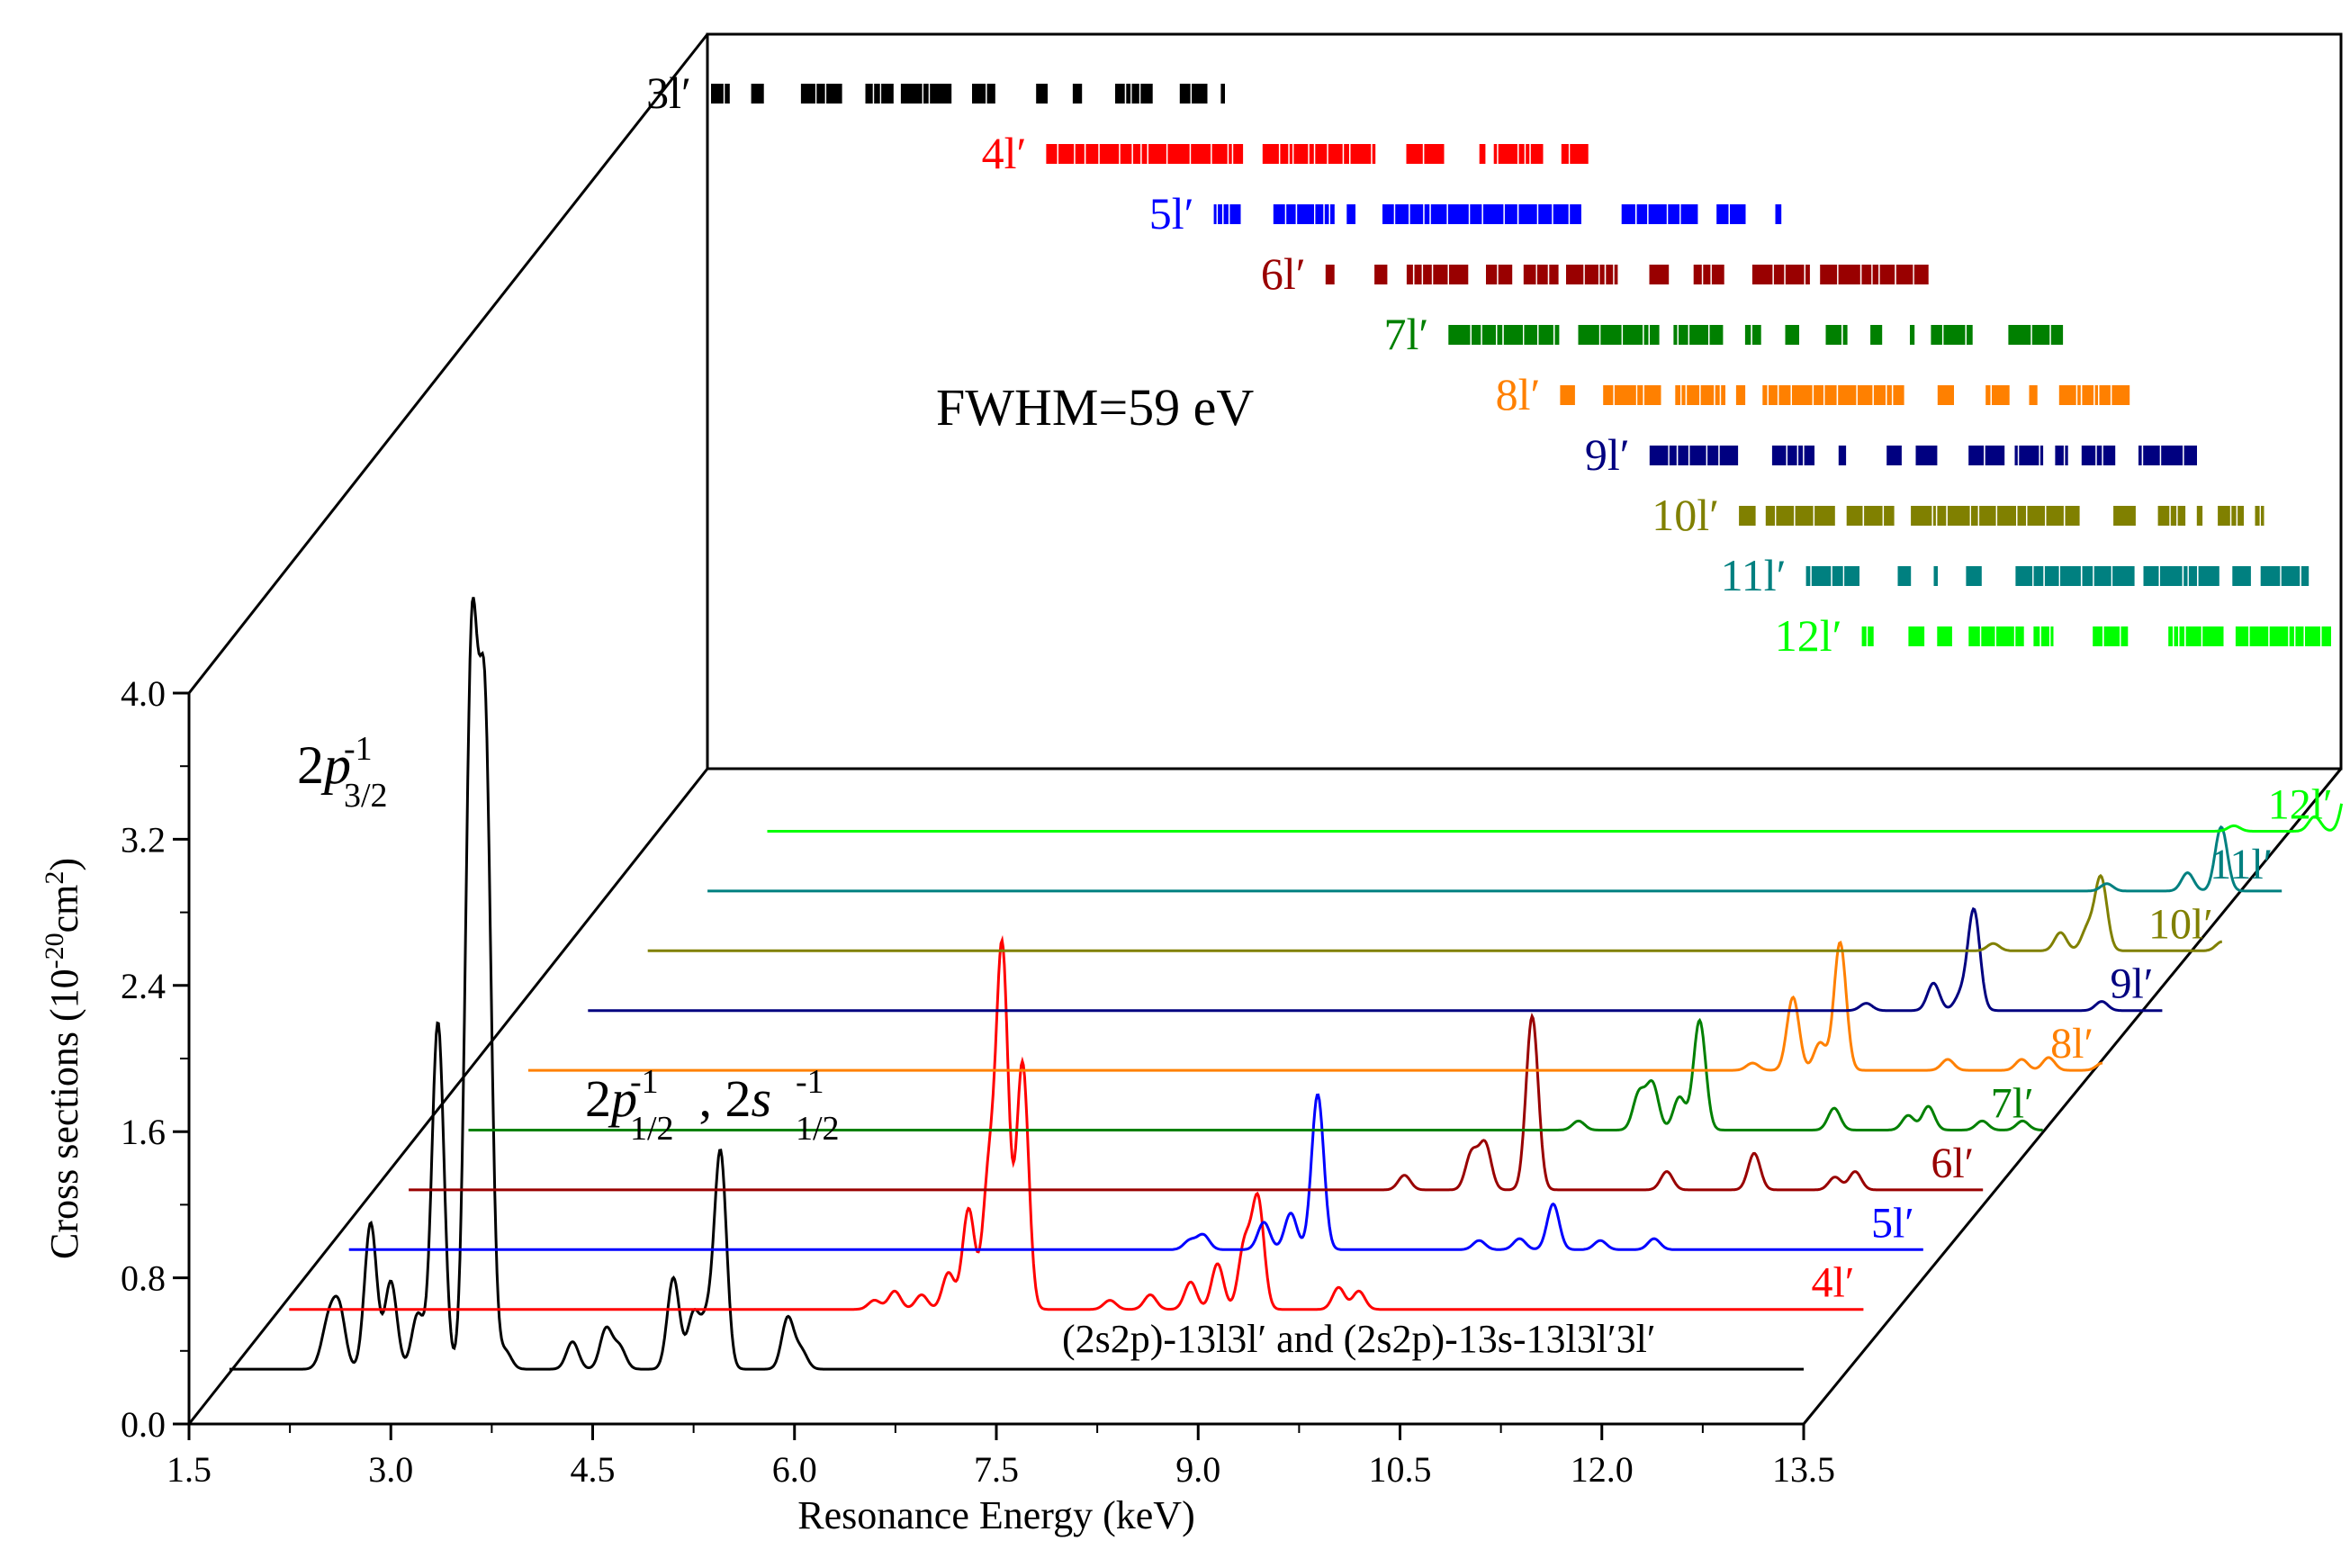 This screenshot has width=2350, height=1568. Describe the element at coordinates (2012, 1104) in the screenshot. I see `series-label: 7l′` at that location.